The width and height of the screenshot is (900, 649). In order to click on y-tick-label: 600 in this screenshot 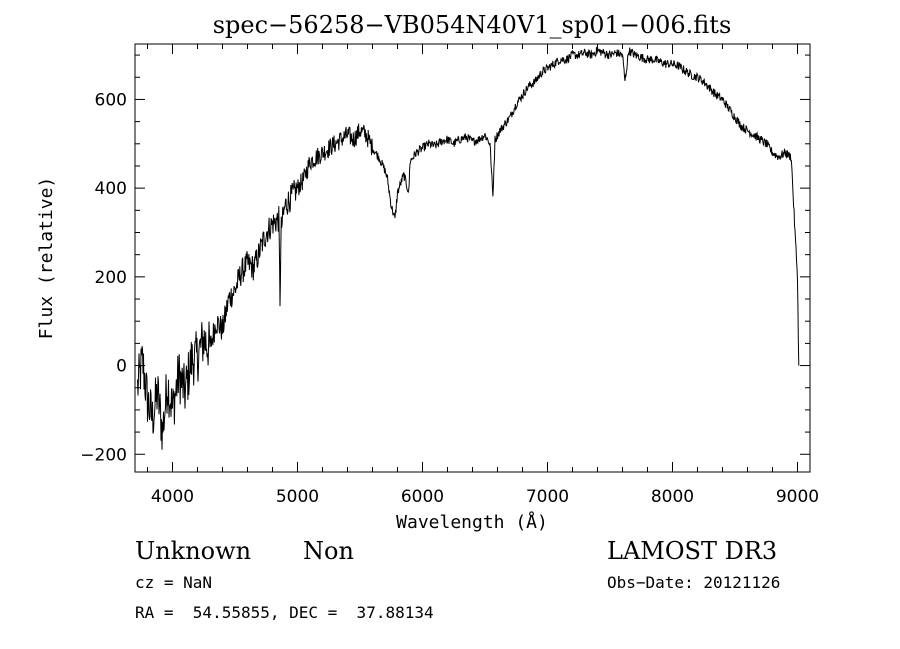, I will do `click(111, 100)`.